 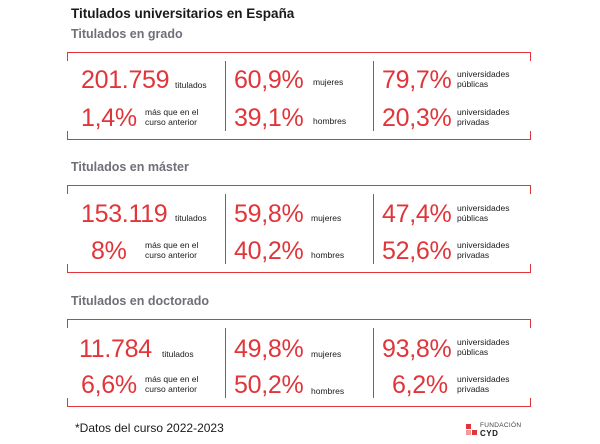 I want to click on stat-hombres-value: 50,2%, so click(x=269, y=385).